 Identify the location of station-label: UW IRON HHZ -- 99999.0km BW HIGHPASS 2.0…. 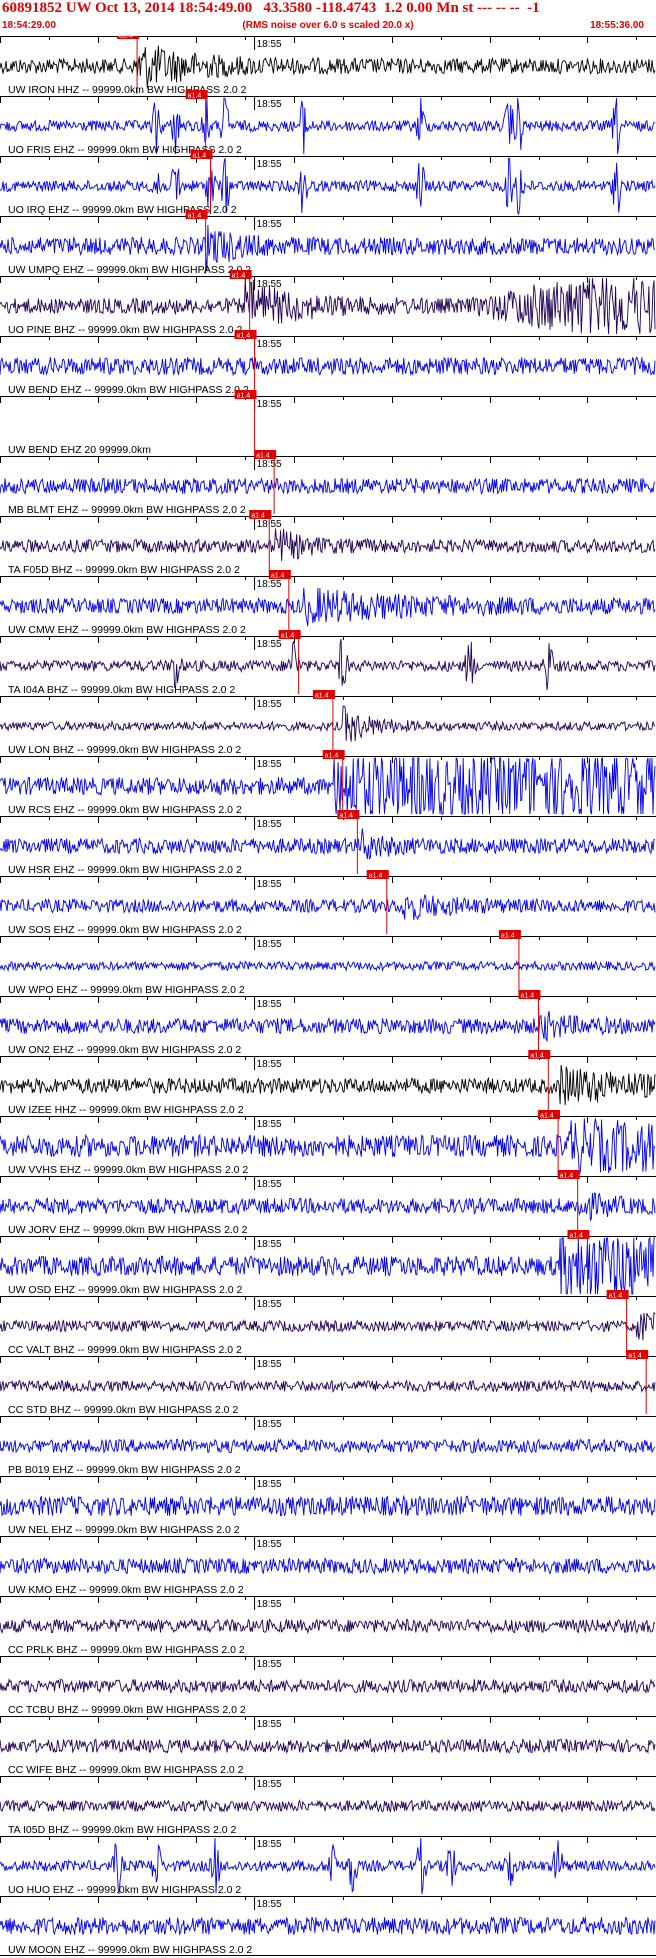
(127, 90).